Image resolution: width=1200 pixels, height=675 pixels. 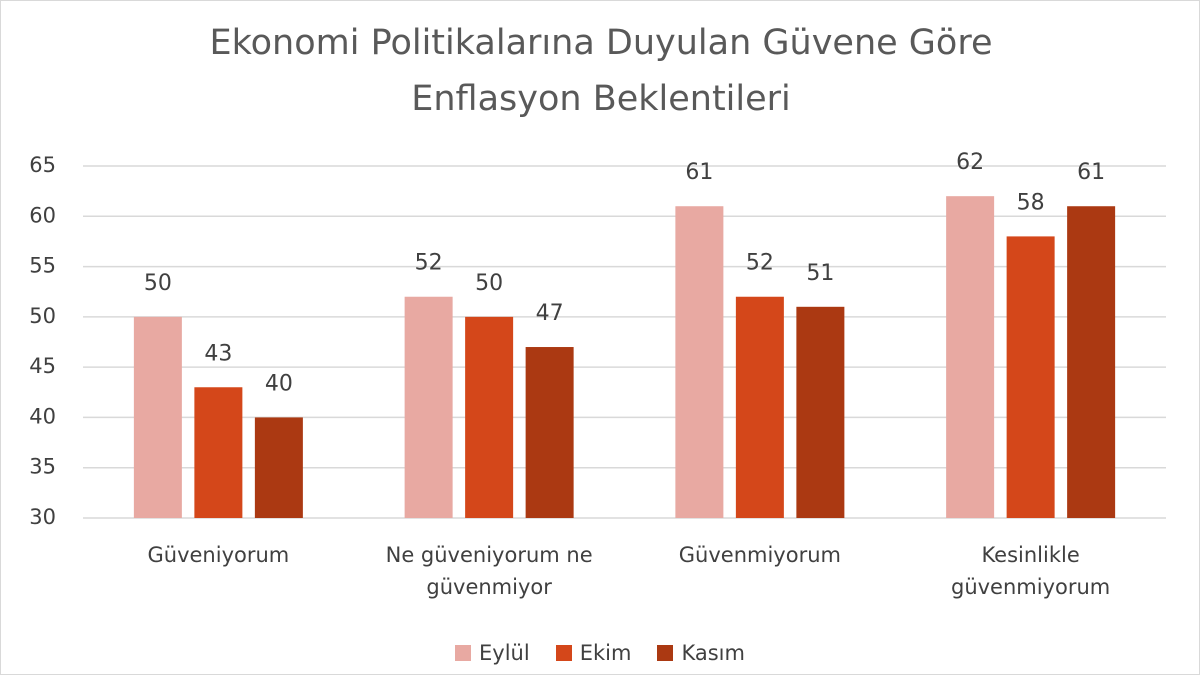 What do you see at coordinates (42, 266) in the screenshot?
I see `y-tick-label: 55` at bounding box center [42, 266].